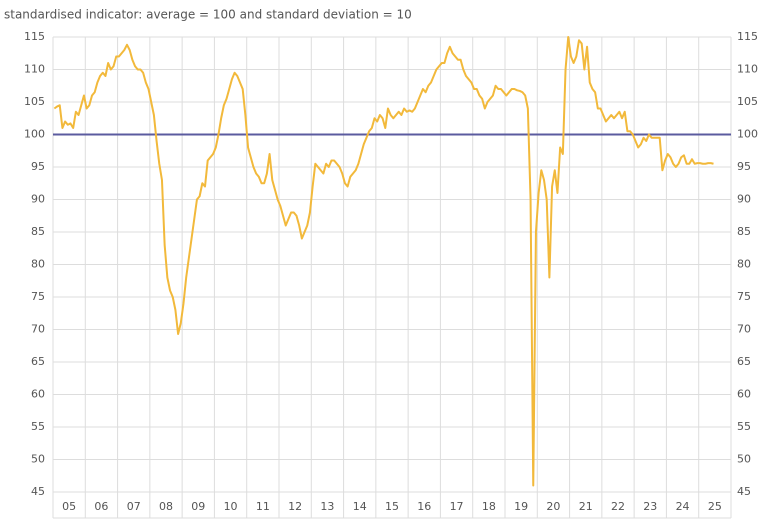  What do you see at coordinates (101, 506) in the screenshot?
I see `x-tick-label: 06` at bounding box center [101, 506].